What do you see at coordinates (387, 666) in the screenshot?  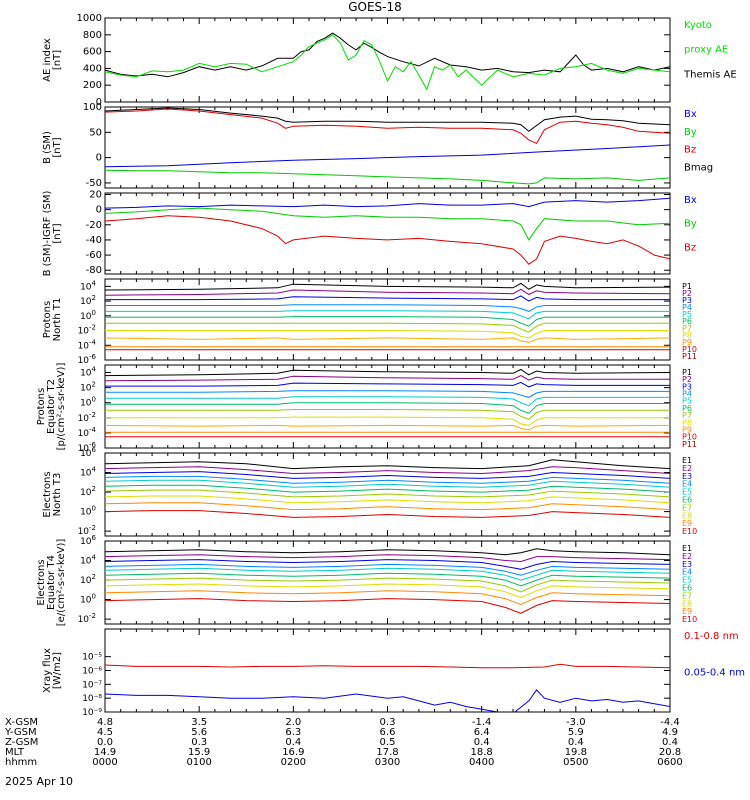 I see `series-line-0-1-0-8-nm` at bounding box center [387, 666].